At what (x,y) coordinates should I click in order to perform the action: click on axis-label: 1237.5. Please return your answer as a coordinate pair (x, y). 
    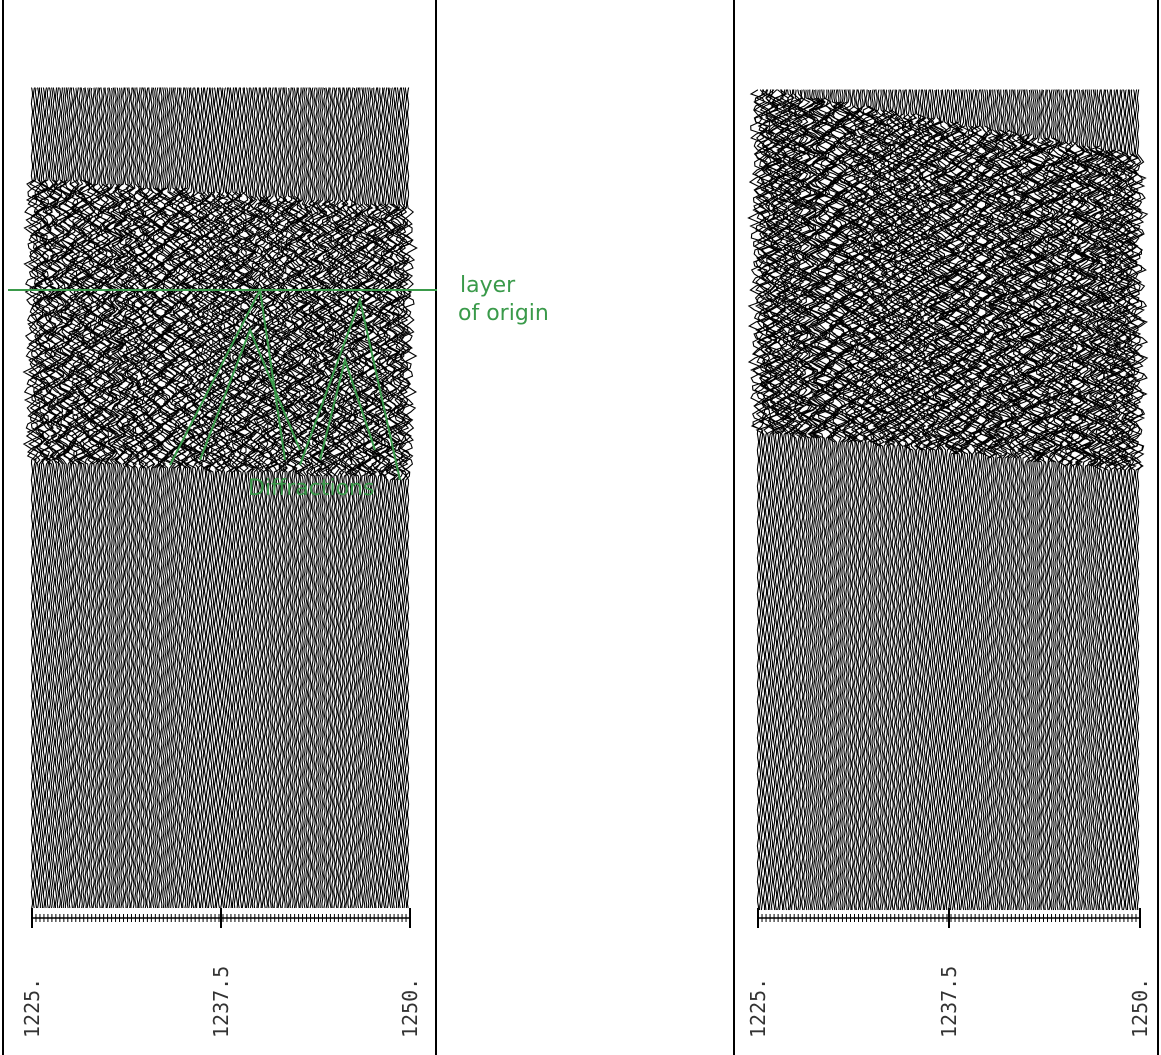
    Looking at the image, I should click on (221, 1002).